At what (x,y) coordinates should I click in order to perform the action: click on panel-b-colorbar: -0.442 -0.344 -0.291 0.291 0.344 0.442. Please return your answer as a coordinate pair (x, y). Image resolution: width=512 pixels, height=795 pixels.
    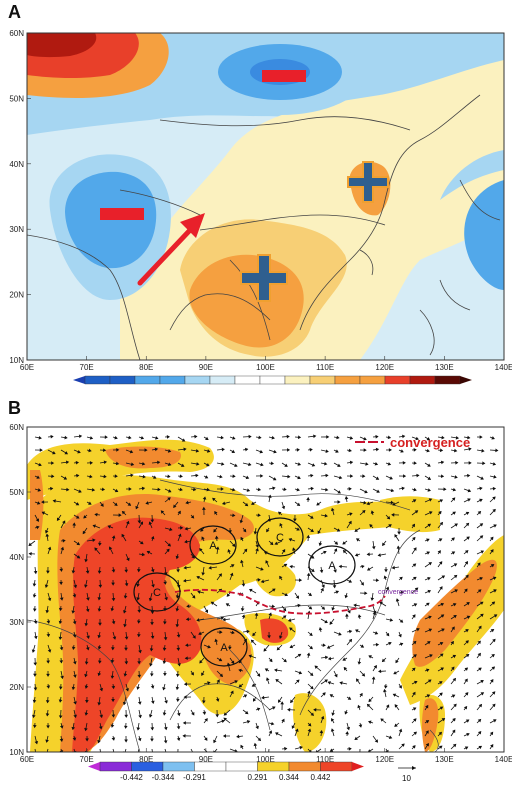
    Looking at the image, I should click on (226, 771).